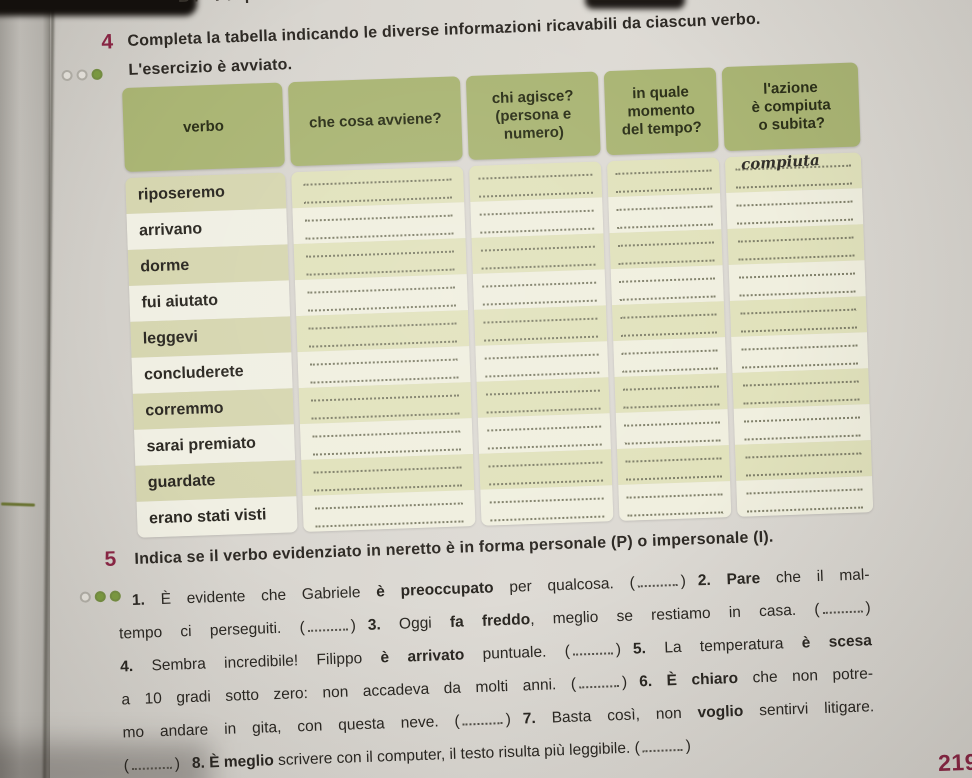 Image resolution: width=972 pixels, height=778 pixels. Describe the element at coordinates (639, 649) in the screenshot. I see `bold-verb-segment: 5.` at that location.